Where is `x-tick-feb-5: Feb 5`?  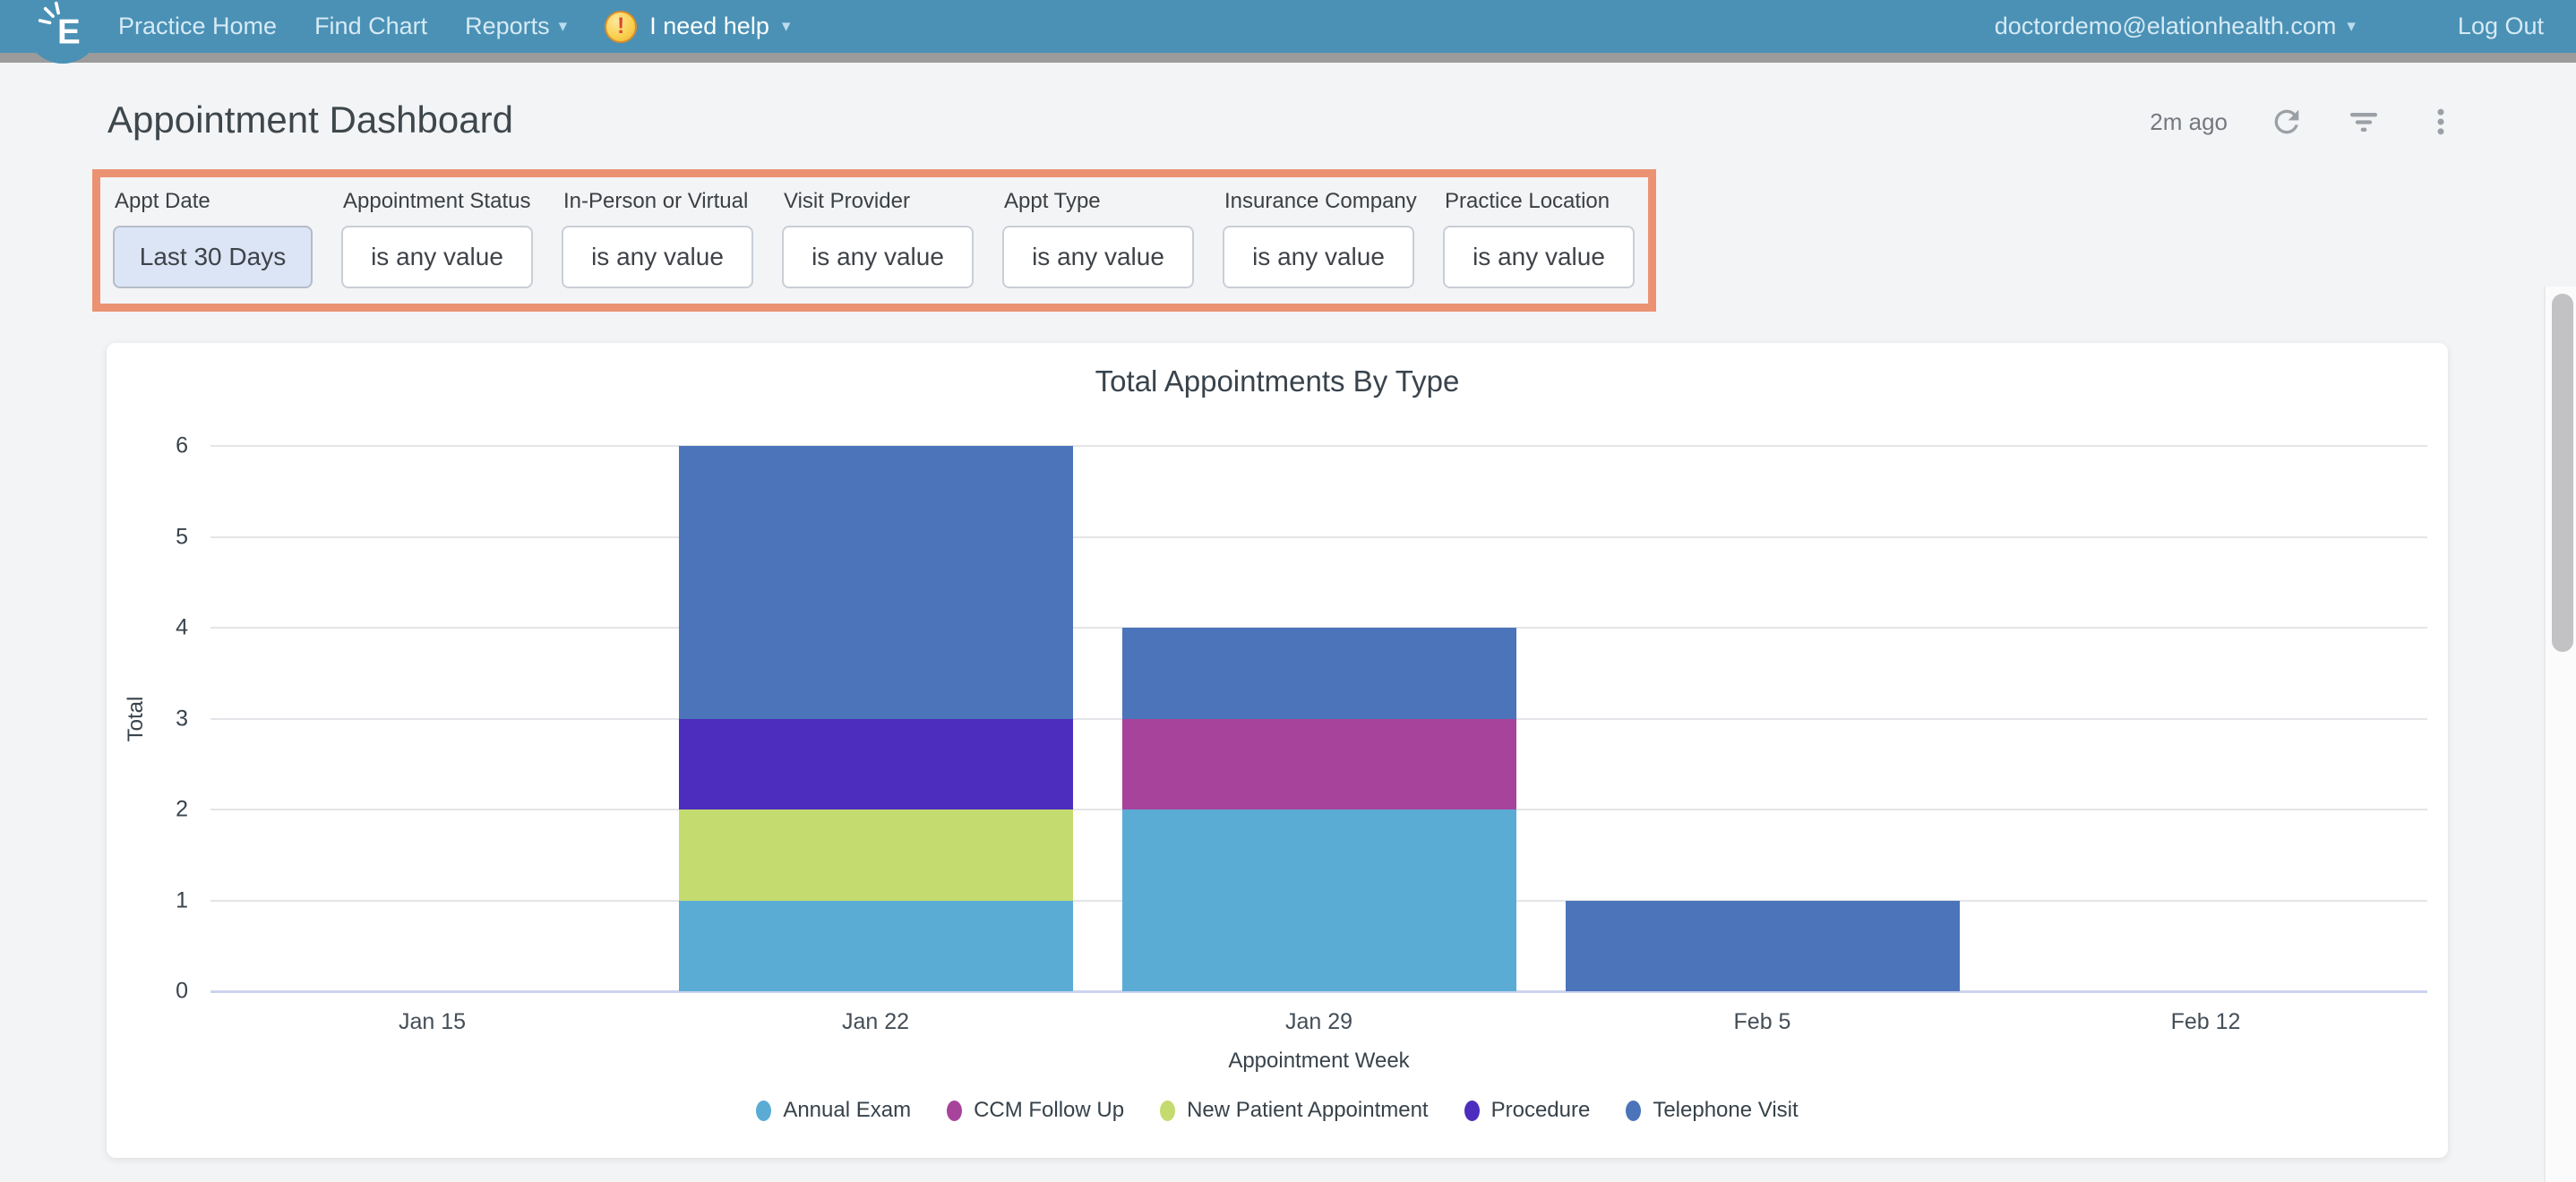
x-tick-feb-5: Feb 5 is located at coordinates (1762, 1021).